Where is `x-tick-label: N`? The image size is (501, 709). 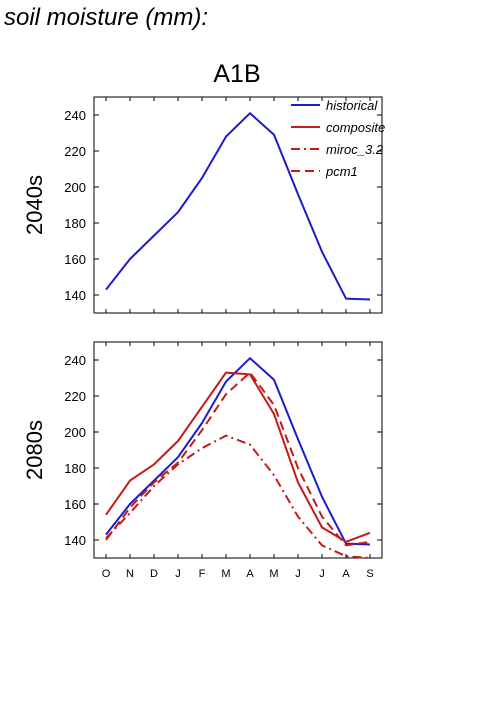
x-tick-label: N is located at coordinates (130, 574).